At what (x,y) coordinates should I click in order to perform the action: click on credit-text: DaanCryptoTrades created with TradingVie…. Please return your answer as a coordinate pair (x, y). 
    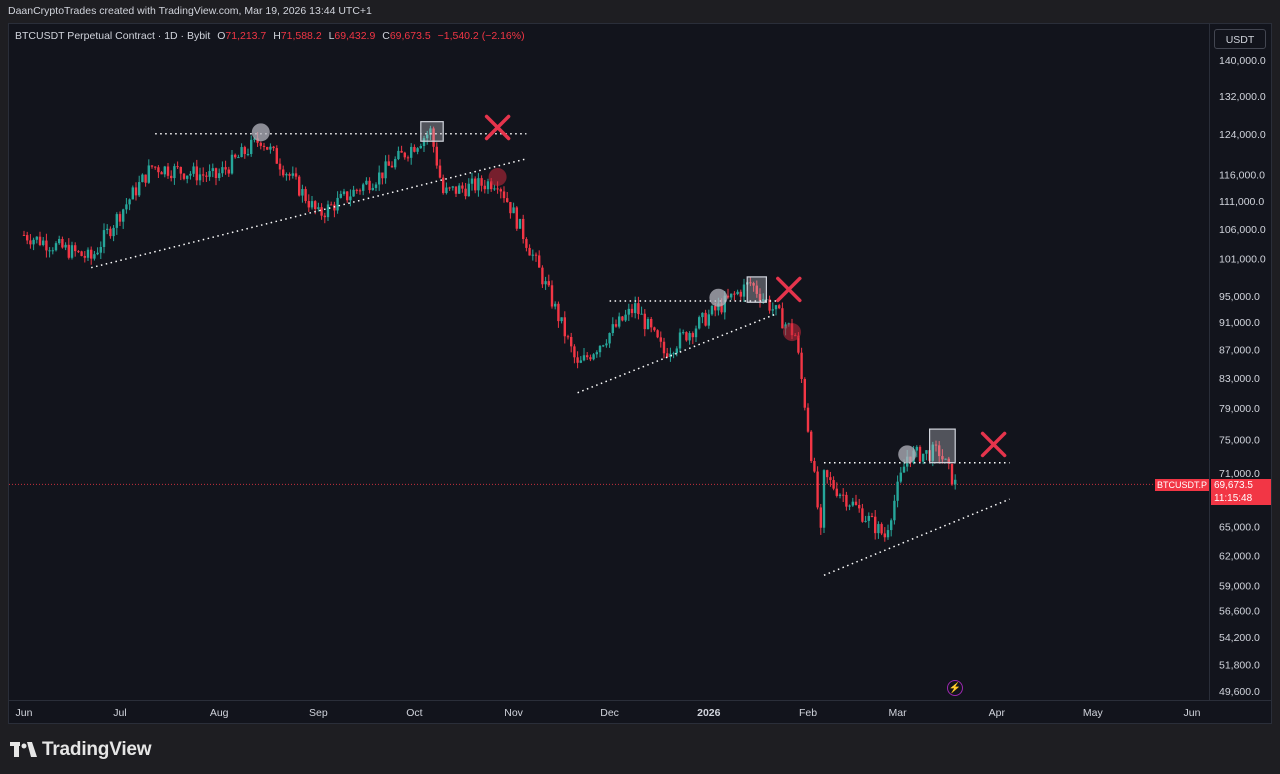
    Looking at the image, I should click on (190, 11).